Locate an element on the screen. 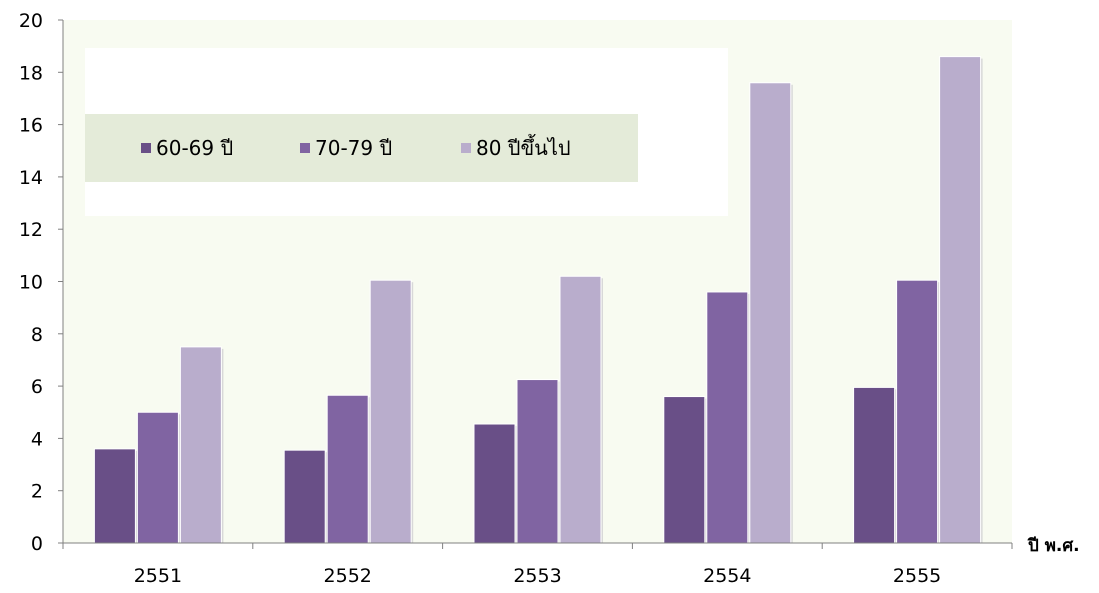 This screenshot has width=1099, height=593. y-tick-label: 6 is located at coordinates (37, 387).